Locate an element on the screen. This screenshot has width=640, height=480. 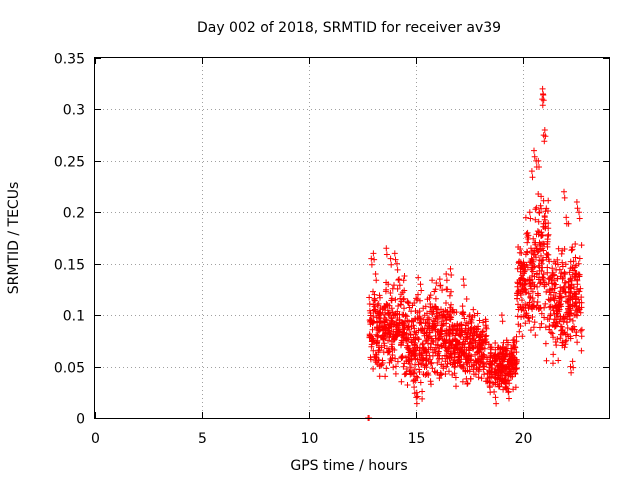
y-tick-label: 0.25 is located at coordinates (69, 163).